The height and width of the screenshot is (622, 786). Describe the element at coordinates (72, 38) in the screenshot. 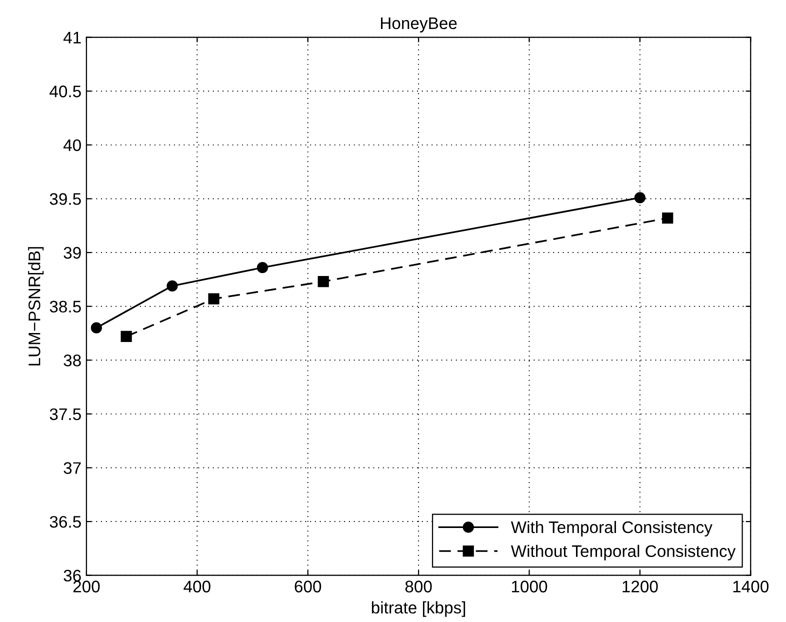

I see `y-tick-label: 41` at that location.